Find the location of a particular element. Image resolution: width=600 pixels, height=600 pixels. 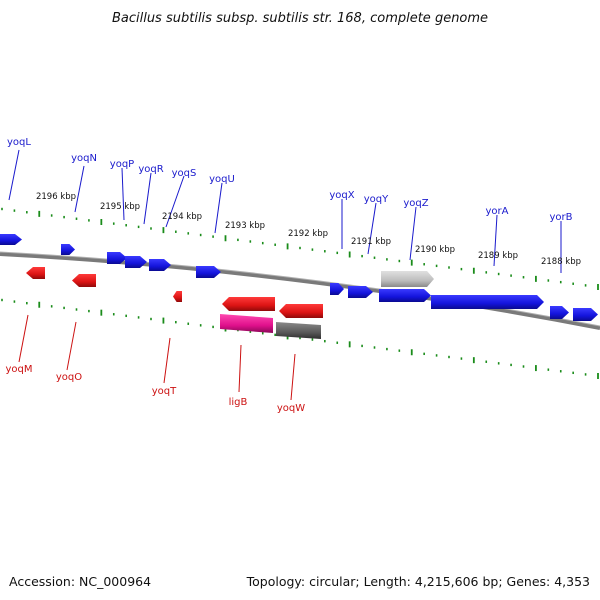

forward-gene-label: yorB is located at coordinates (560, 217).